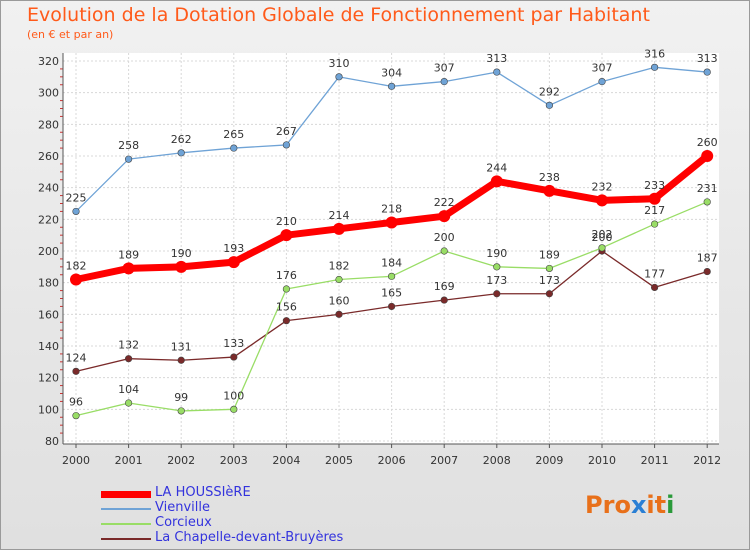 The height and width of the screenshot is (550, 750). I want to click on y-tick-label: 180, so click(48, 283).